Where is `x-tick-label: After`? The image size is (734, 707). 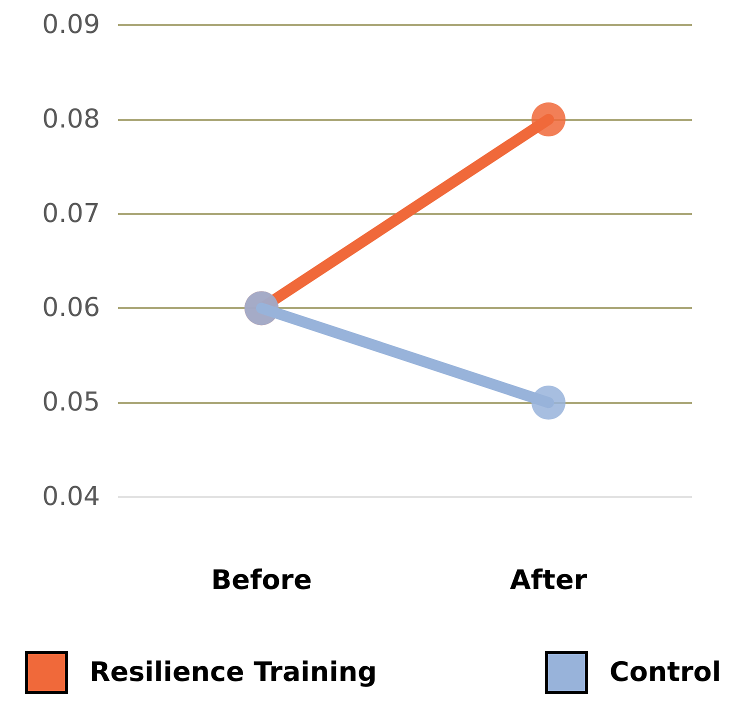
x-tick-label: After is located at coordinates (549, 580).